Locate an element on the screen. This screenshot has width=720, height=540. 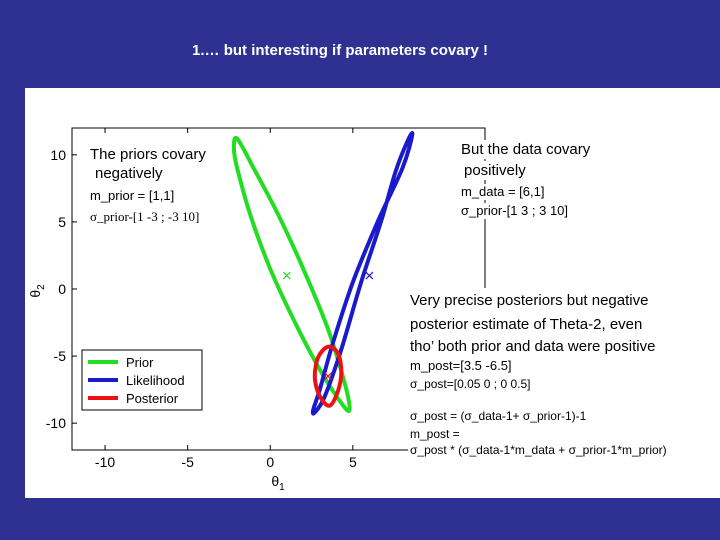
data-heading-line2: positively is located at coordinates (495, 170).